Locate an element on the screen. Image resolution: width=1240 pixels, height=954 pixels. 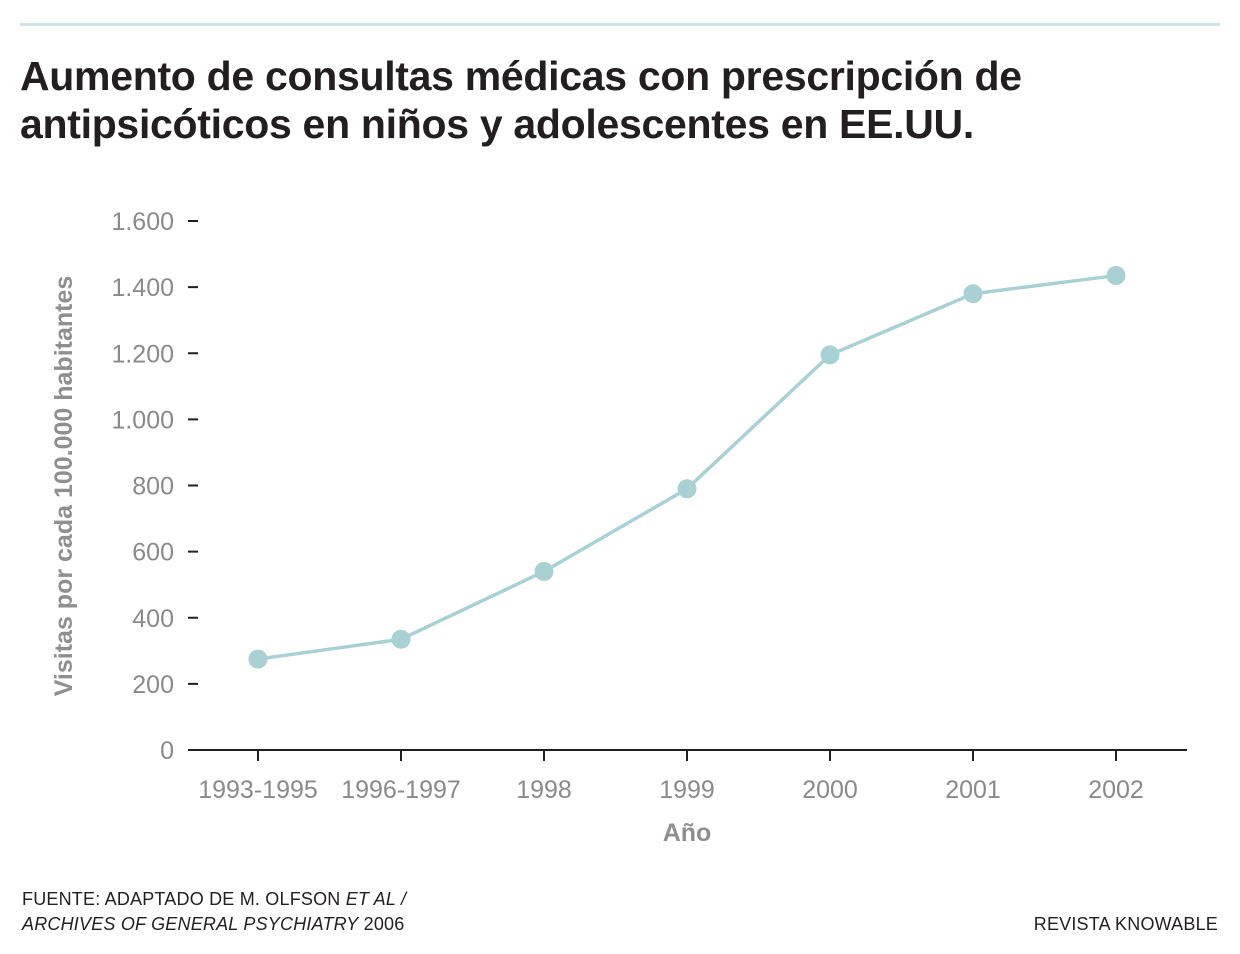
x-tick-label: 1996-1997 is located at coordinates (401, 790).